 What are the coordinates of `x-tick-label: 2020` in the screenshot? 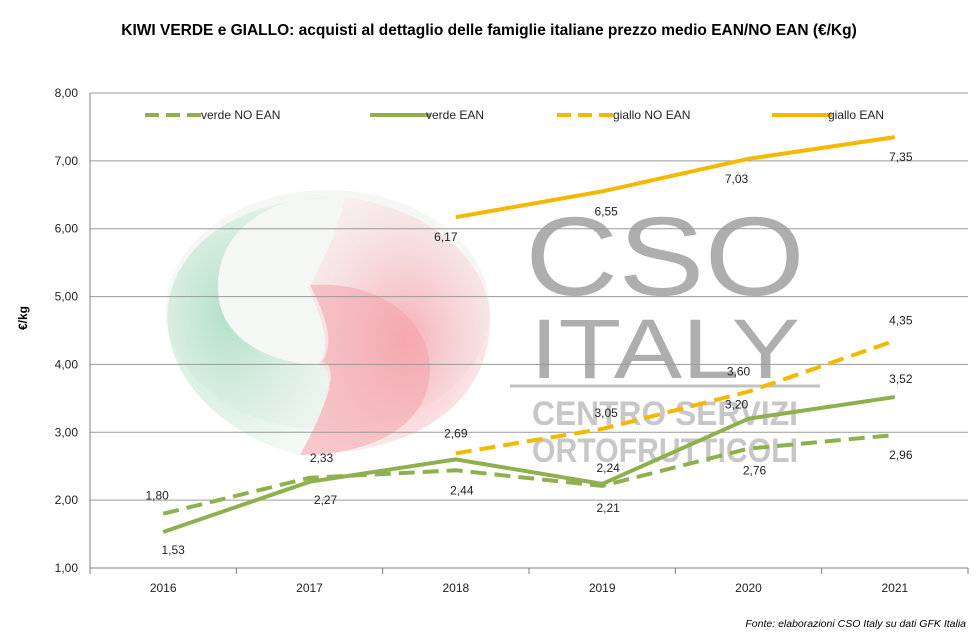 It's located at (748, 588).